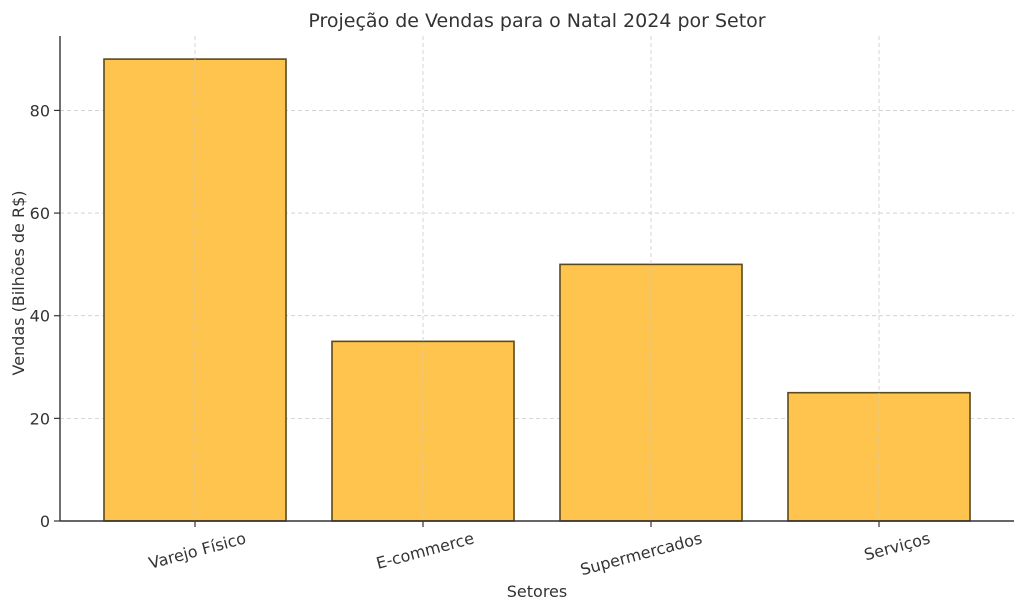  I want to click on y-tick-label-1: 20, so click(40, 418).